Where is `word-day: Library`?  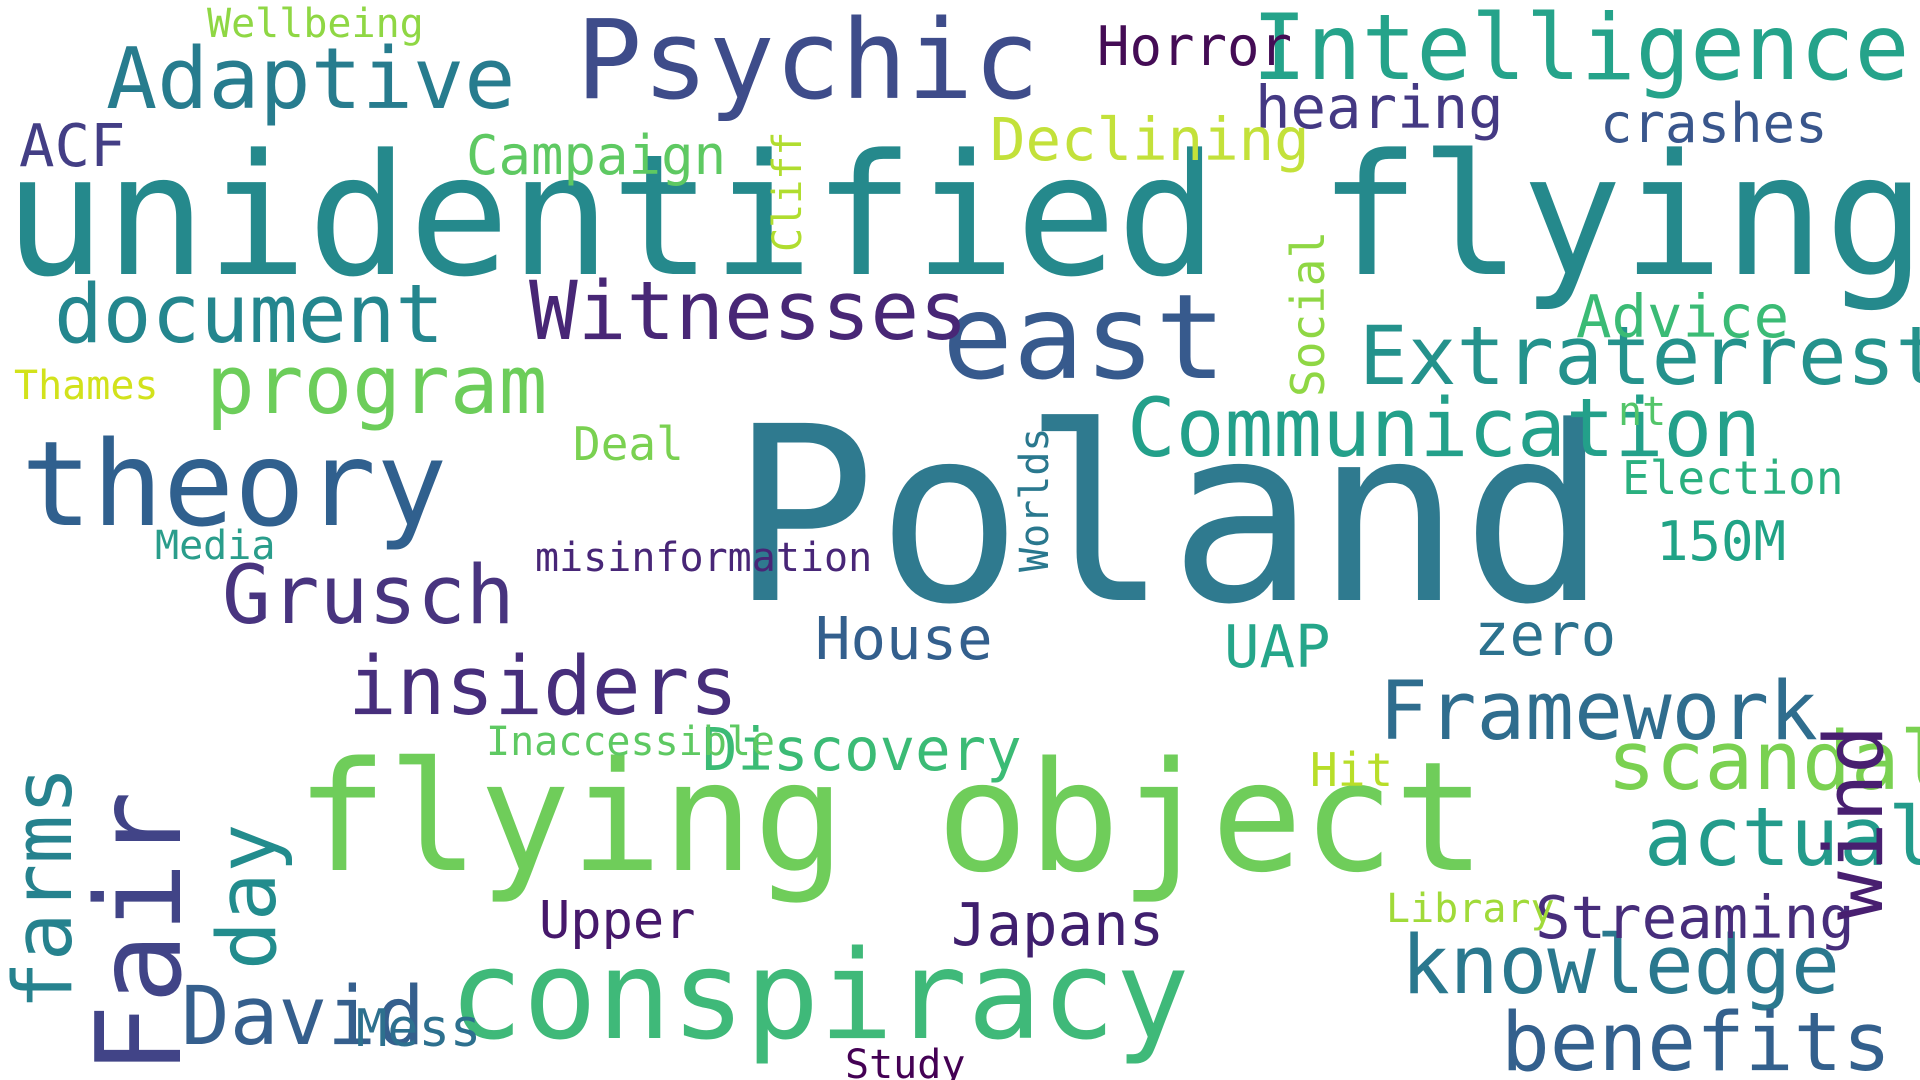 word-day: Library is located at coordinates (1470, 909).